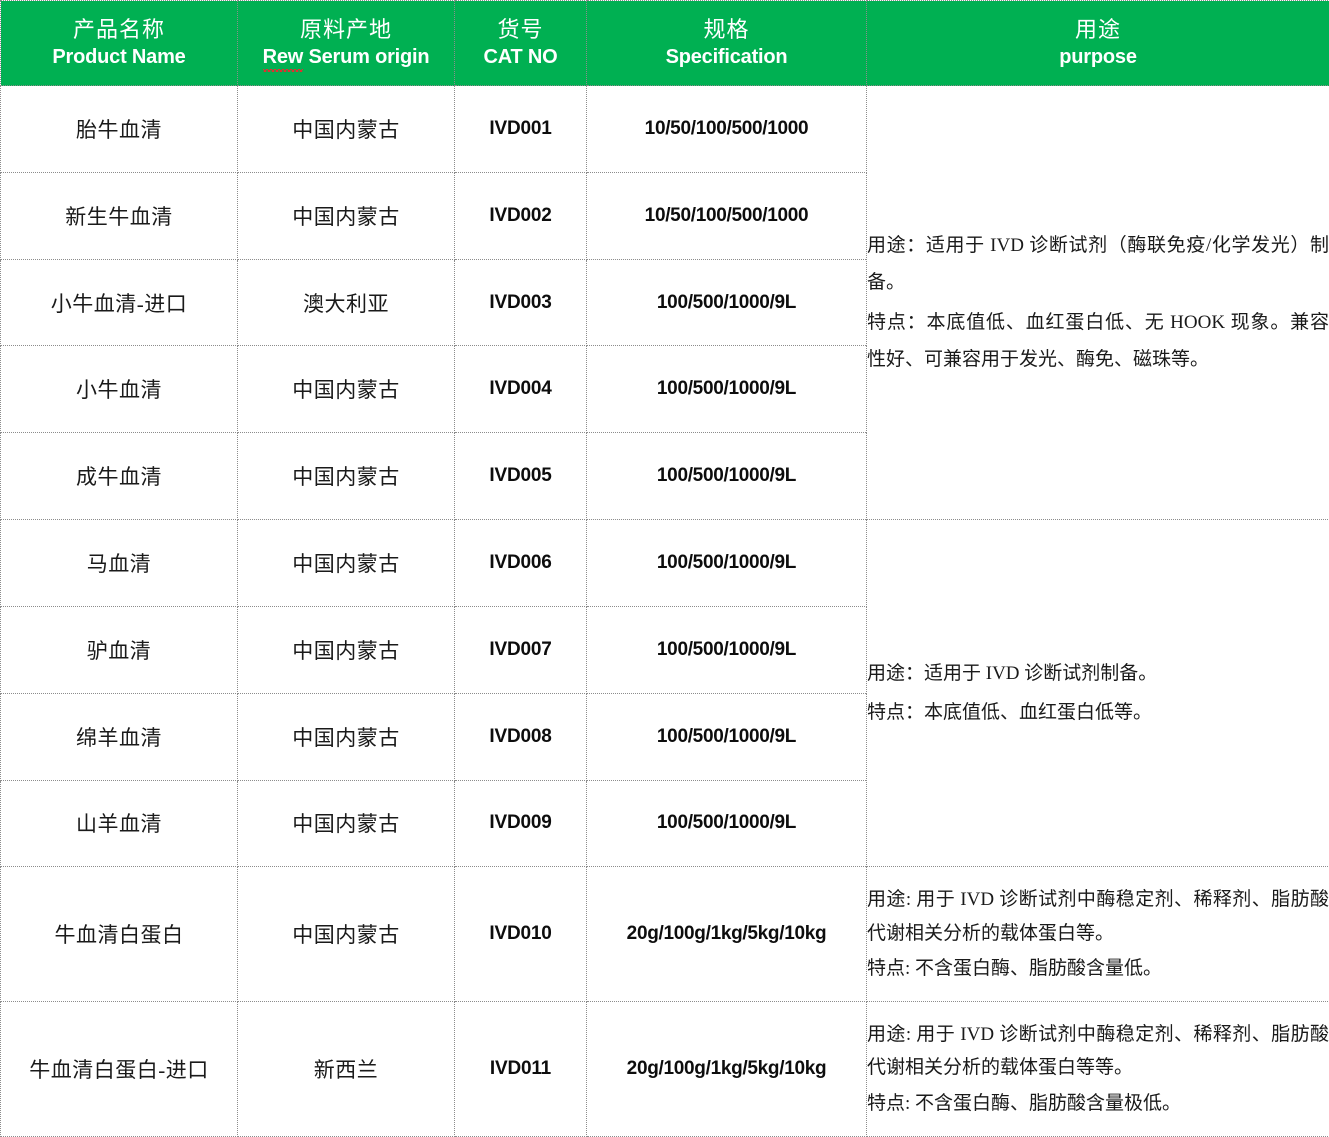 This screenshot has height=1137, width=1329. What do you see at coordinates (1024, 1103) in the screenshot?
I see `purpose-line: 特点: 不含蛋白酶、脂肪酸含量极低。` at bounding box center [1024, 1103].